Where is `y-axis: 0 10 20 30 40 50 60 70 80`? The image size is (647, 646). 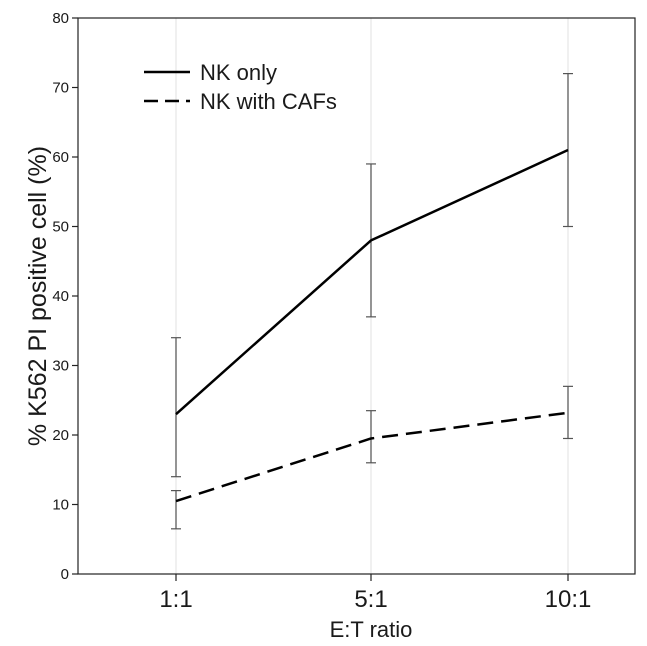
y-axis: 0 10 20 30 40 50 60 70 80 is located at coordinates (65, 296).